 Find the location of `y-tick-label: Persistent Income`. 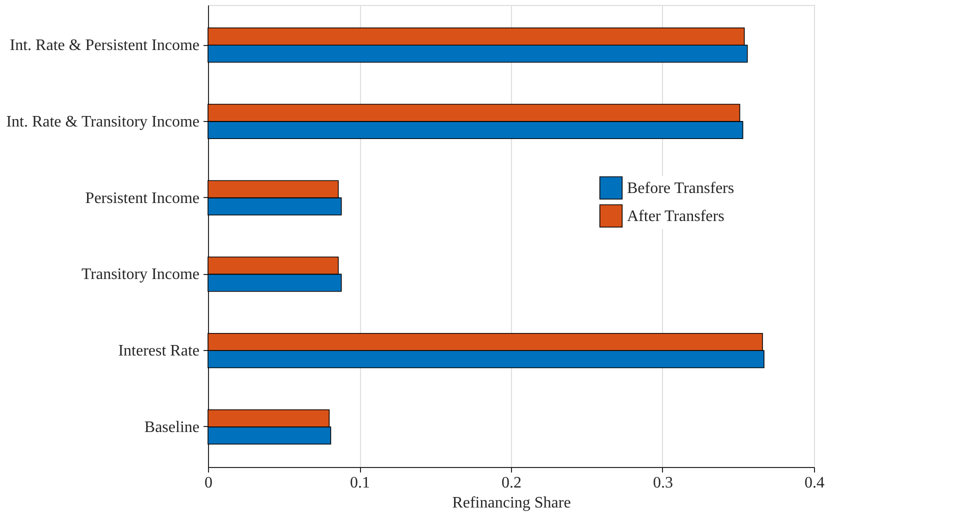

y-tick-label: Persistent Income is located at coordinates (142, 198).